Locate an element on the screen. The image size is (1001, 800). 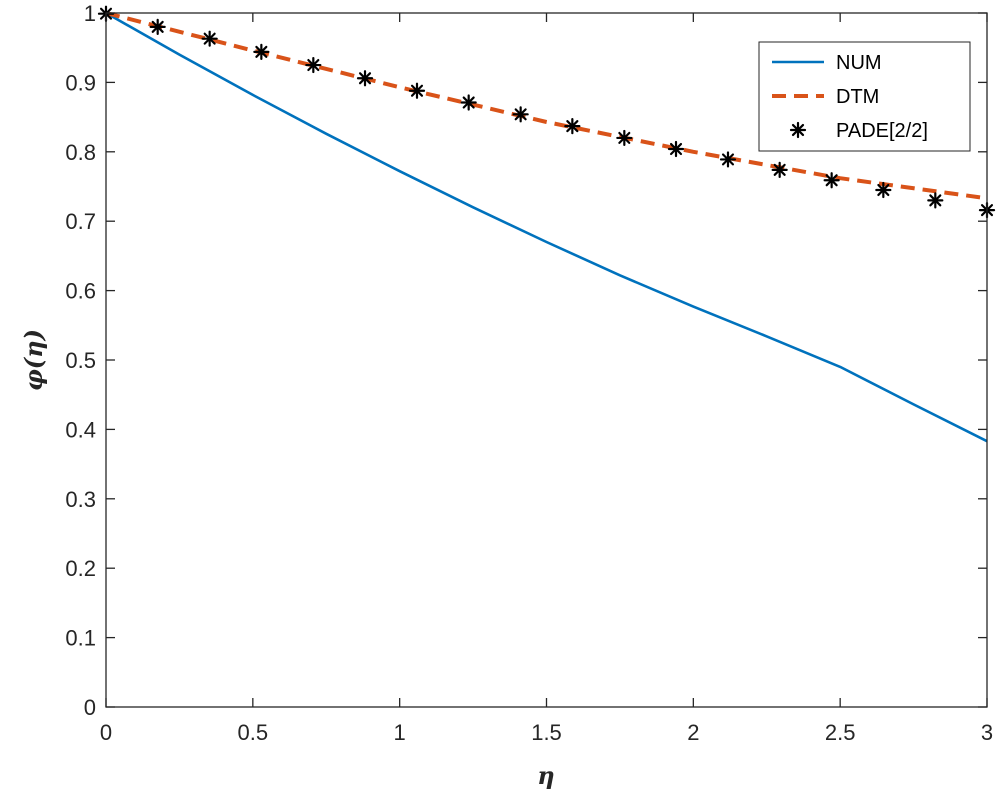
x-tick-label: 3 is located at coordinates (987, 732).